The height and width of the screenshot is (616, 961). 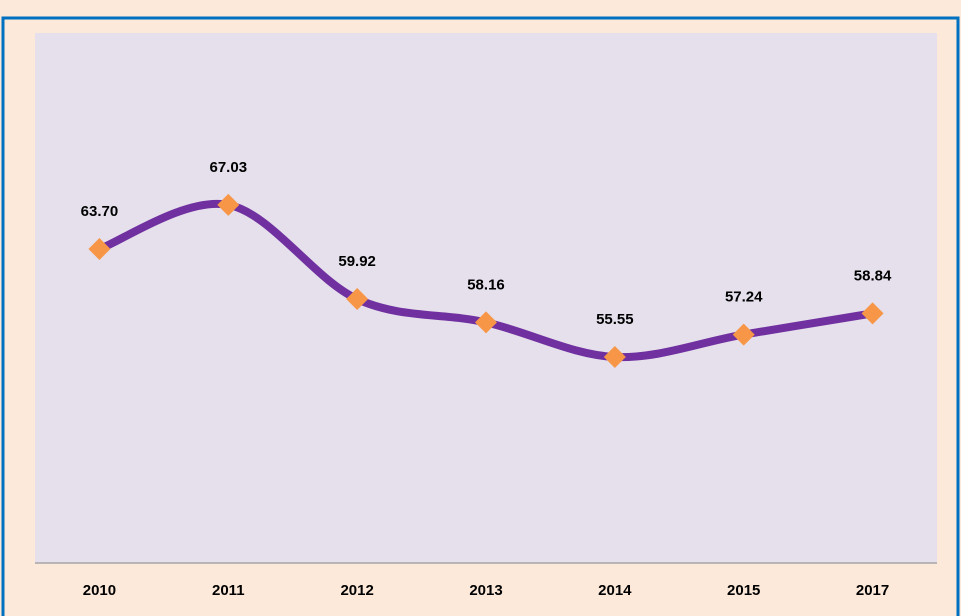 I want to click on x-tick-label: 2013, so click(x=485, y=590).